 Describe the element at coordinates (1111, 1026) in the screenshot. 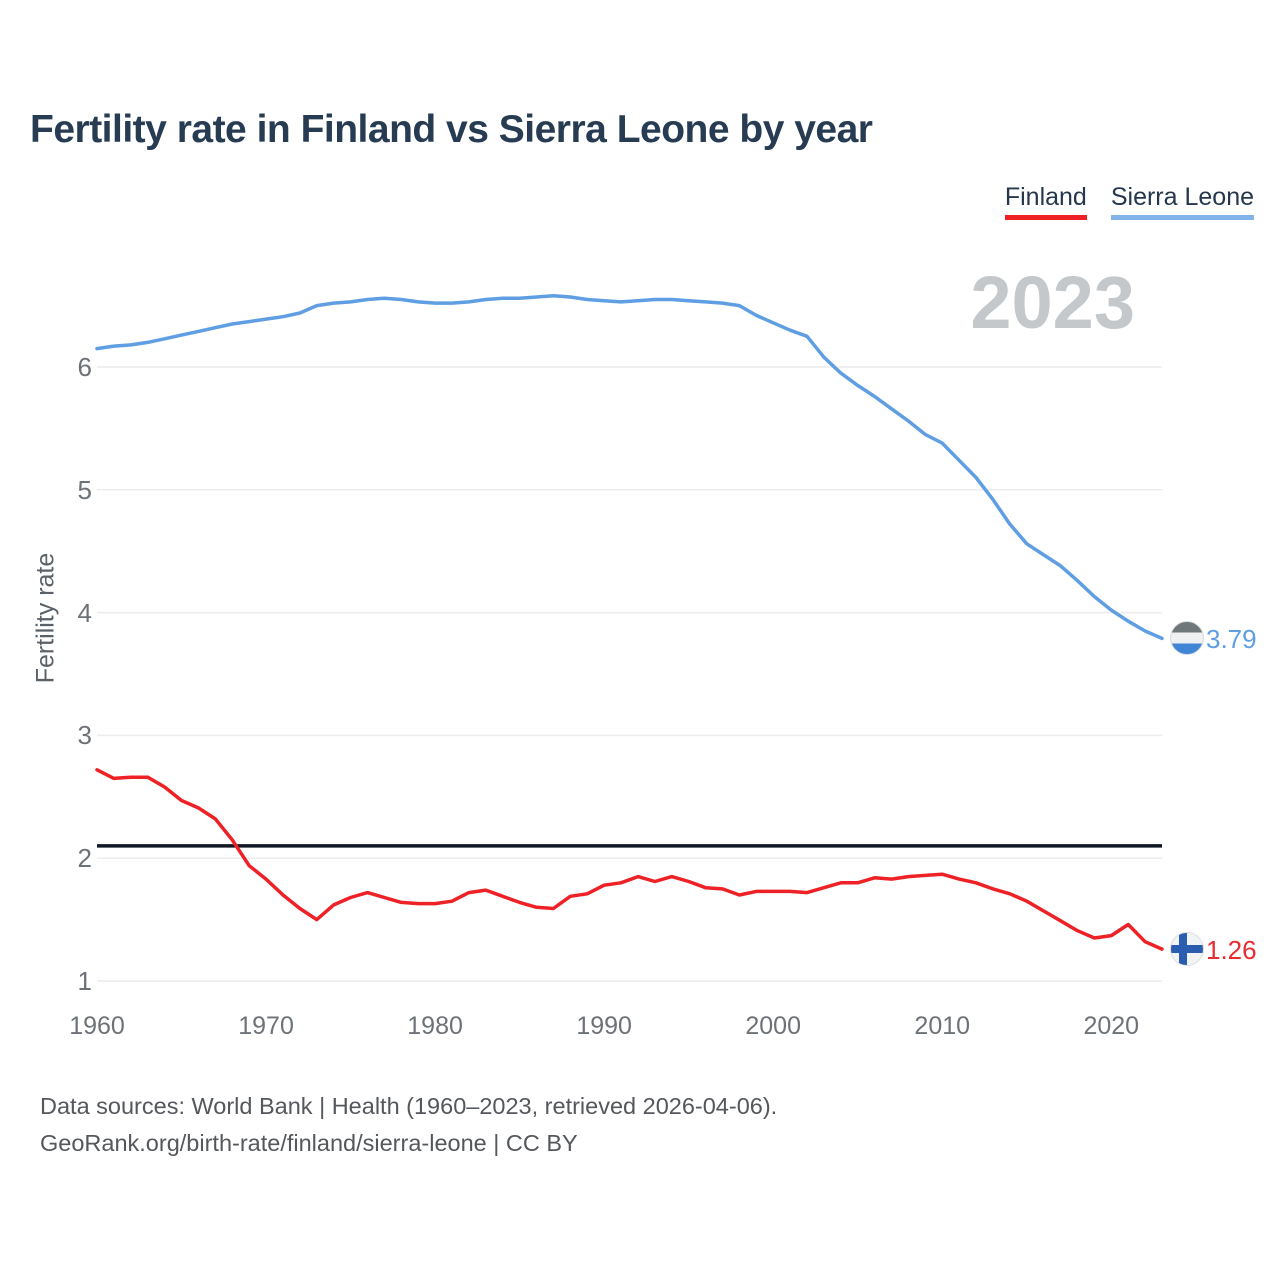

I see `x-tick-label: 2020` at that location.